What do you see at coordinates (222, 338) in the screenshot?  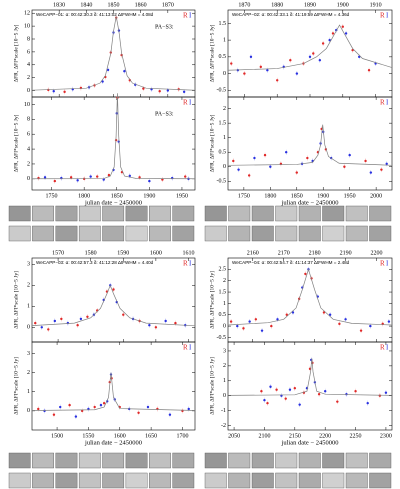 I see `y-tick-label: -0.5` at bounding box center [222, 338].